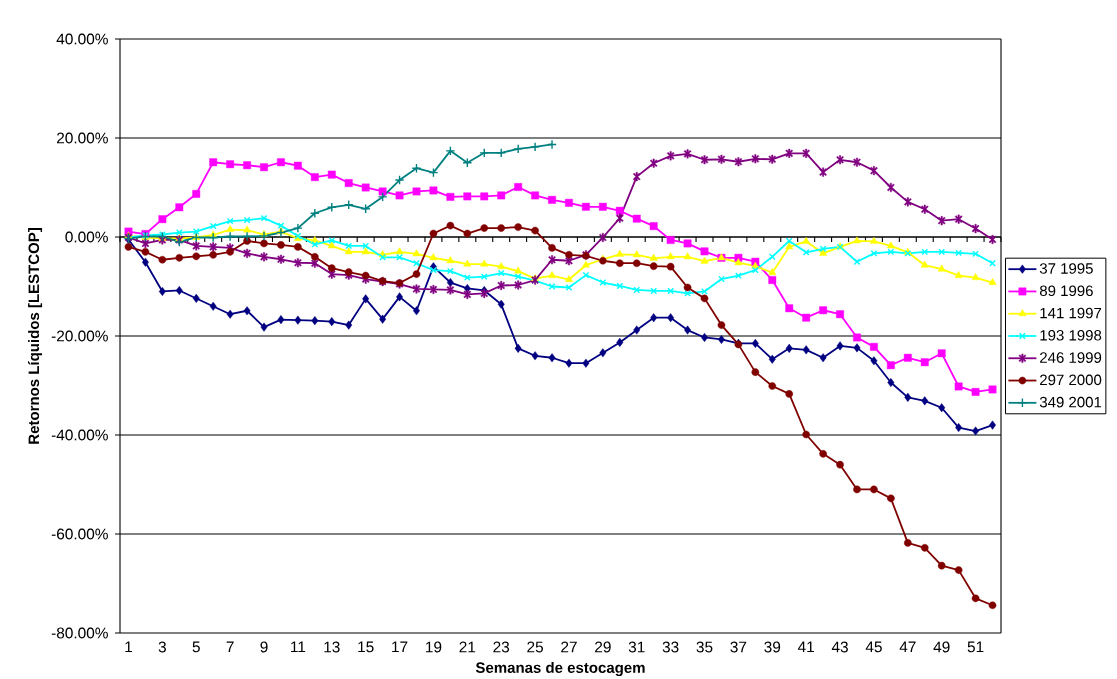 This screenshot has height=679, width=1117. I want to click on x-tick-label: 7, so click(230, 647).